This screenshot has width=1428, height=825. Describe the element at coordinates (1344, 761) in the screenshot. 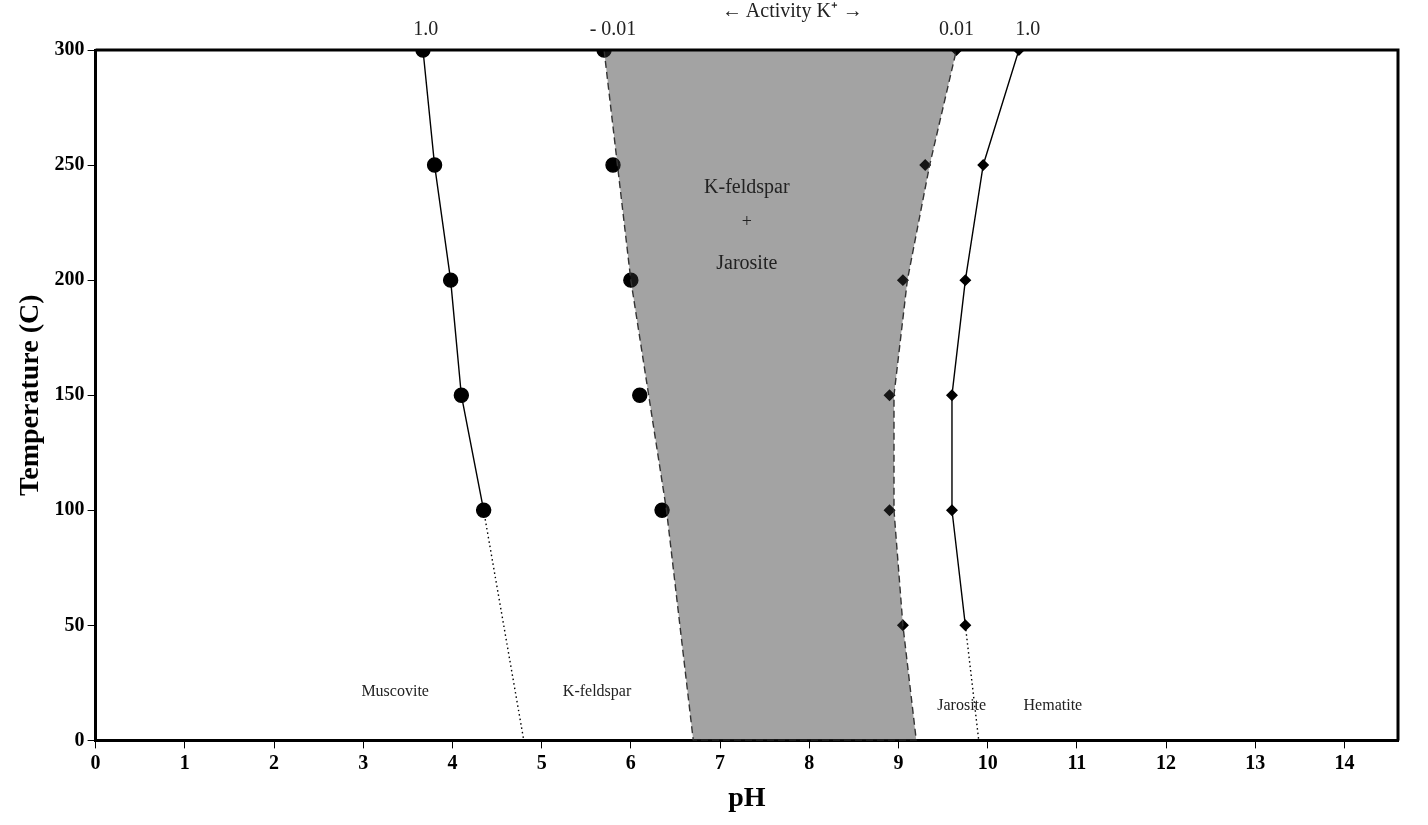

I see `x-tick-label: 14` at that location.